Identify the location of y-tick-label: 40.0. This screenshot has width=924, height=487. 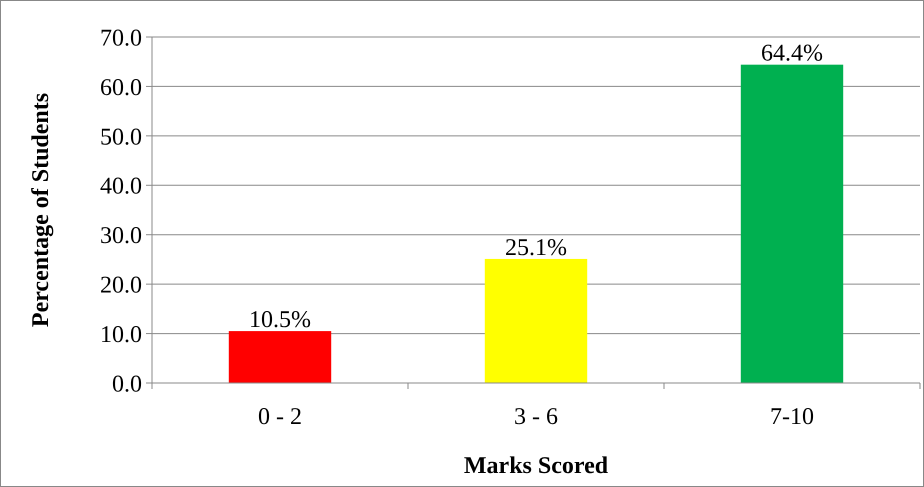
(121, 187).